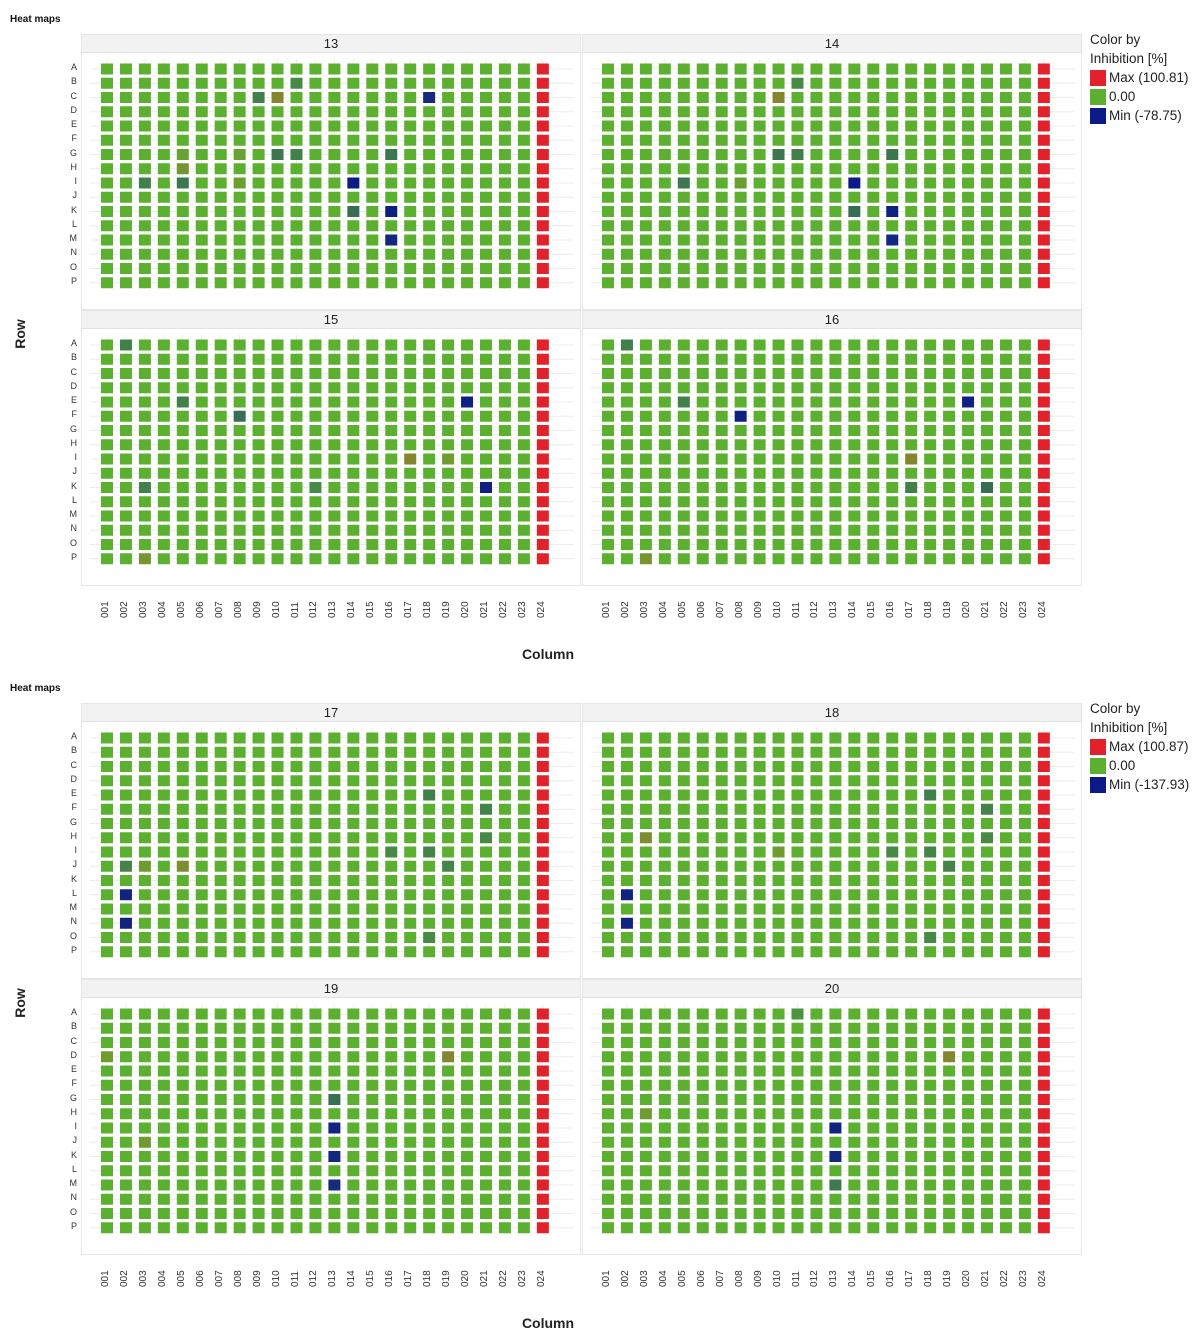 The width and height of the screenshot is (1202, 1334). I want to click on column-tick-label: 024, so click(541, 1278).